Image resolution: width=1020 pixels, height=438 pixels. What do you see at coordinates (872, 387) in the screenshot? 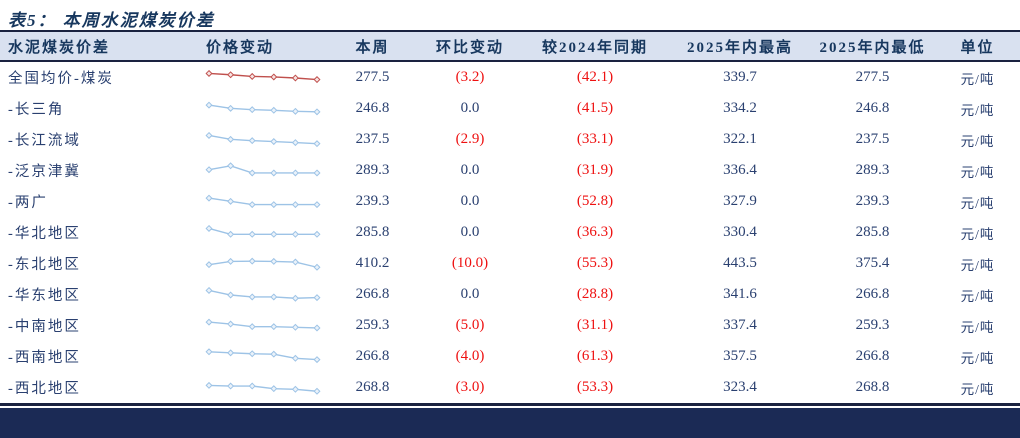
I see `2025-low-value: 268.8` at bounding box center [872, 387].